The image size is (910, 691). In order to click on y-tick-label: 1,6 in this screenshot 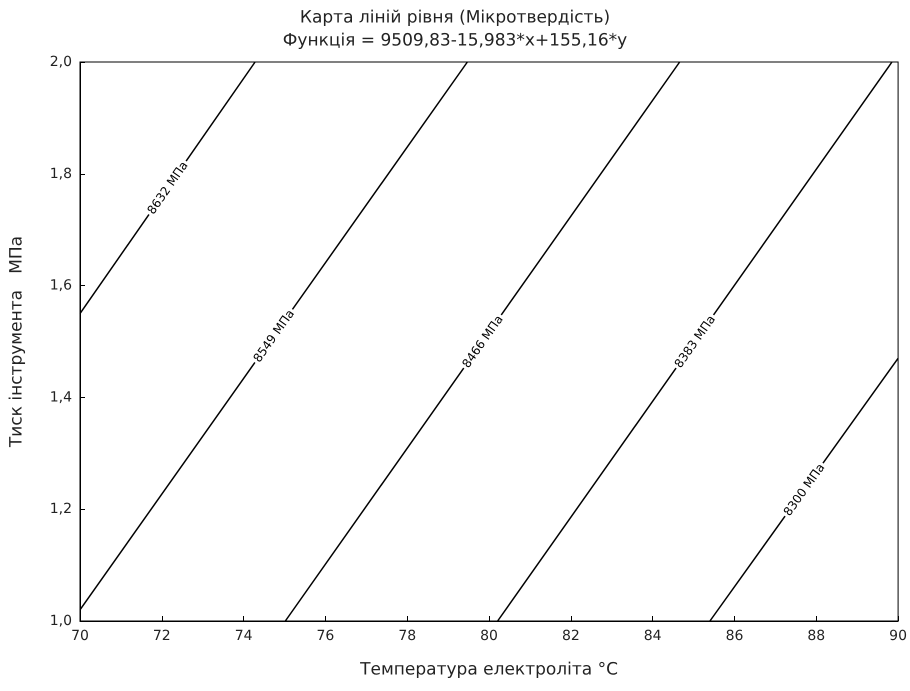, I will do `click(61, 286)`.